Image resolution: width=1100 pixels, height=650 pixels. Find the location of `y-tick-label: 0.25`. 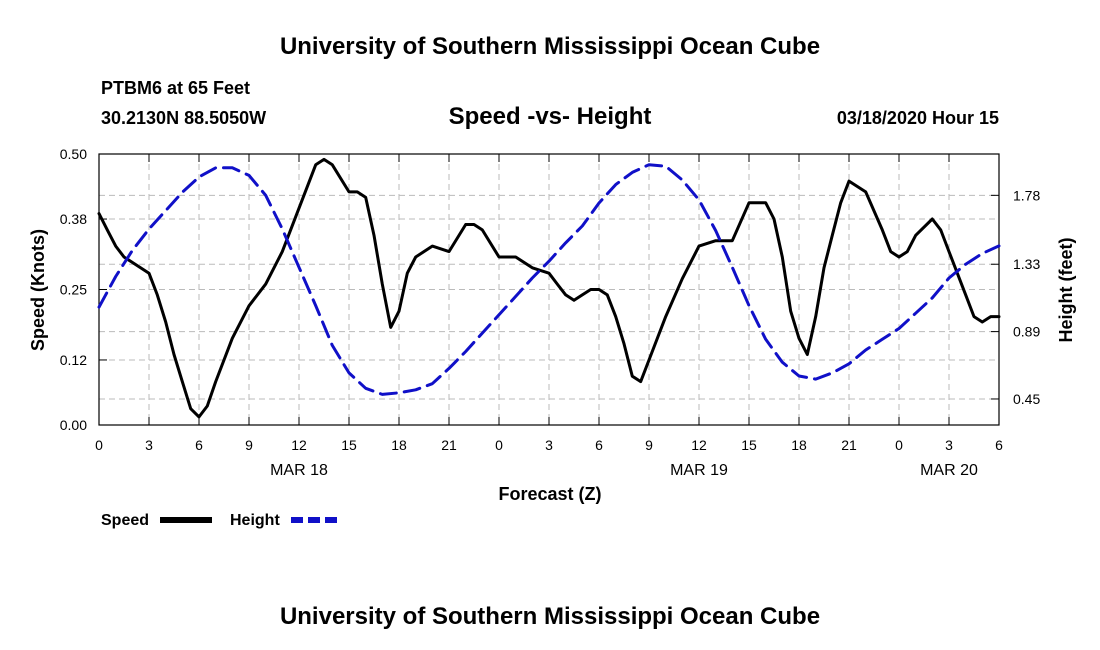

y-tick-label: 0.25 is located at coordinates (73, 290).